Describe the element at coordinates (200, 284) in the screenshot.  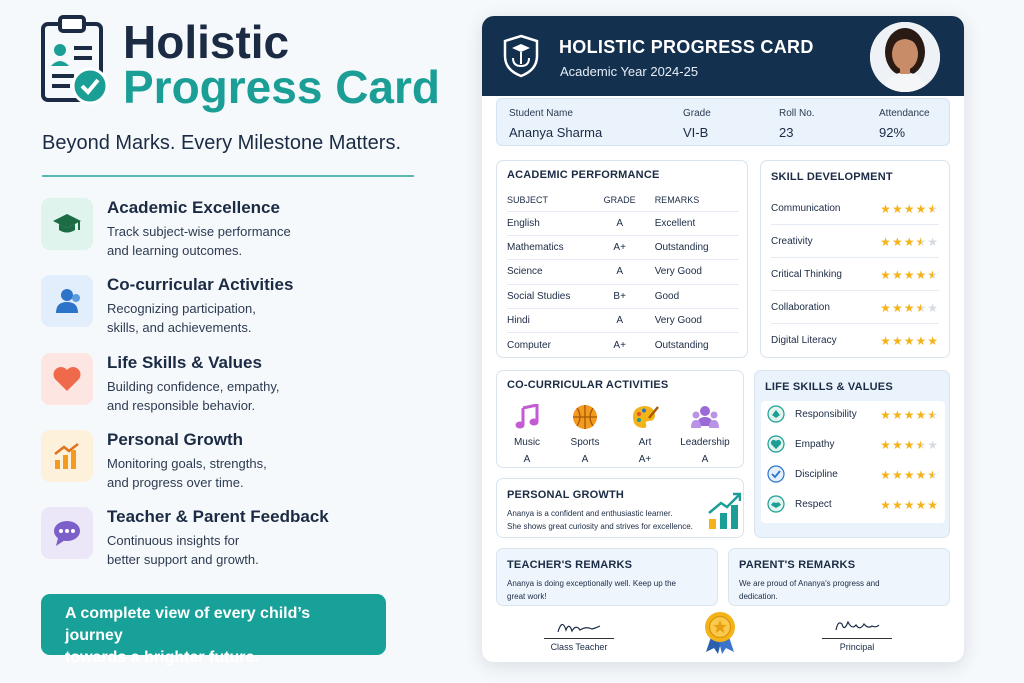
I see `feature-title: Co-curricular Activities` at that location.